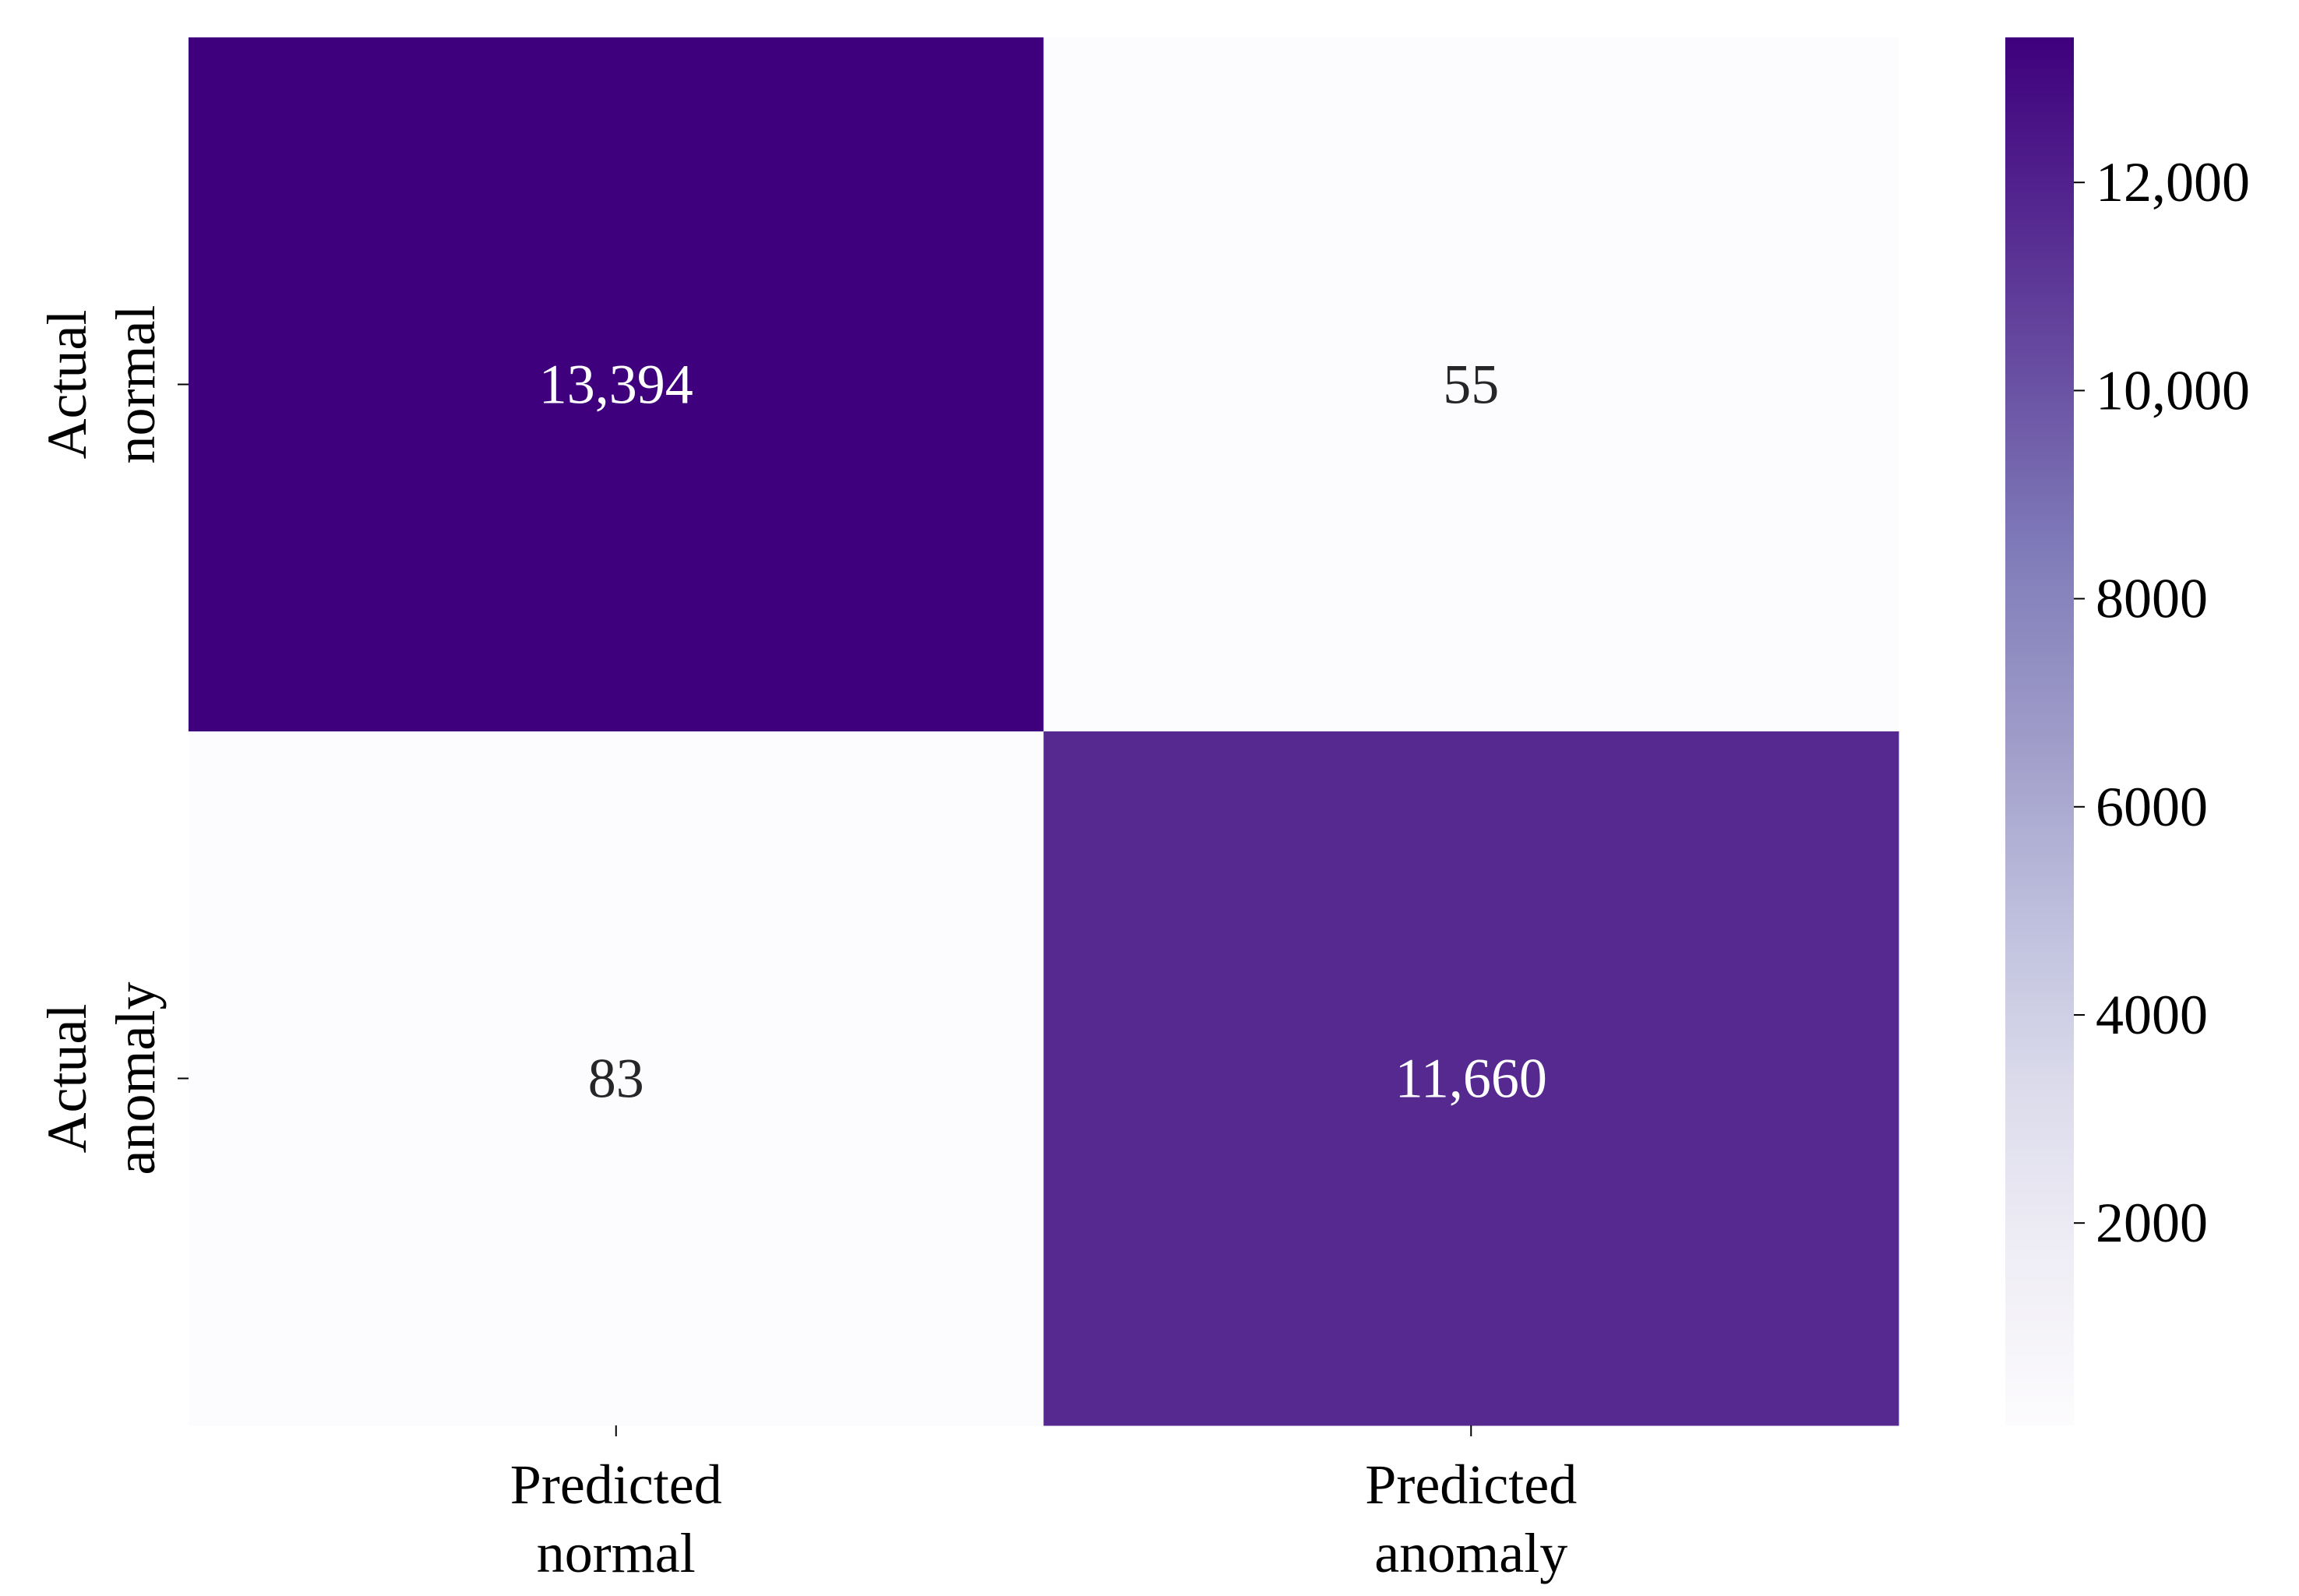  I want to click on cell-value-label: 83, so click(616, 1079).